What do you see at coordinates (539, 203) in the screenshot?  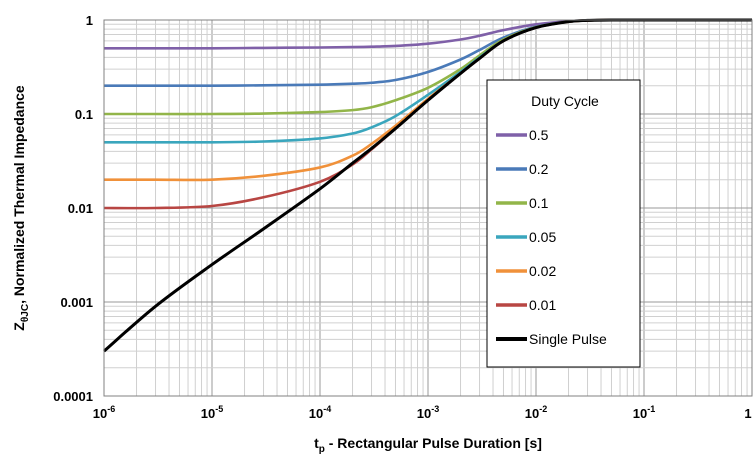 I see `legend-label: 0.1` at bounding box center [539, 203].